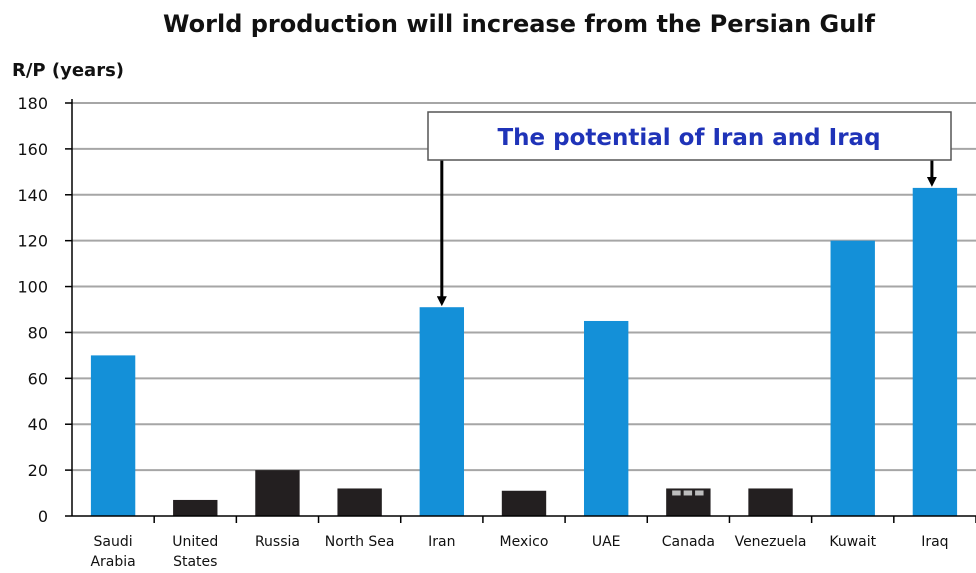  What do you see at coordinates (32, 103) in the screenshot?
I see `y-tick-label: 180` at bounding box center [32, 103].